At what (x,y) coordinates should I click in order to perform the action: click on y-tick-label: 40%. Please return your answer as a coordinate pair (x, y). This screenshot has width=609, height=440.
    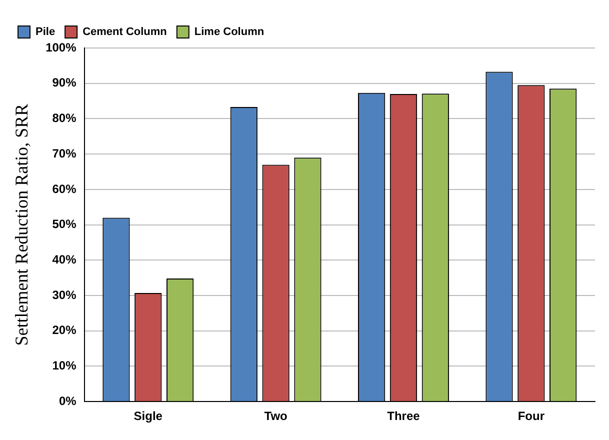
    Looking at the image, I should click on (64, 259).